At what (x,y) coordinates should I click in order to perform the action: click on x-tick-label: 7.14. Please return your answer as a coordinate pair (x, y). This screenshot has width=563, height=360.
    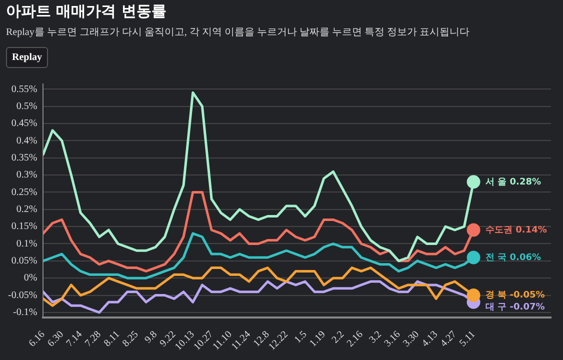
    Looking at the image, I should click on (74, 339).